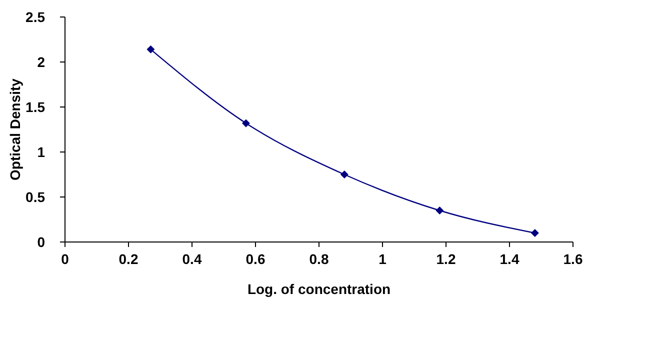  I want to click on x-axis-title: Log. of concentration, so click(319, 289).